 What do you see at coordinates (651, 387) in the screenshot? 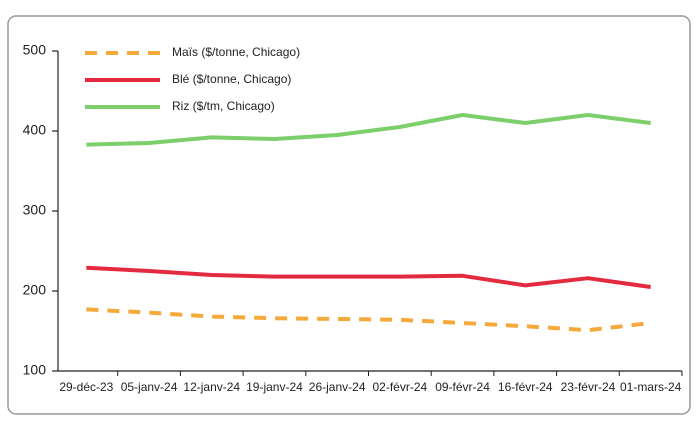
I see `x-tick-label: 01-mars-24` at bounding box center [651, 387].